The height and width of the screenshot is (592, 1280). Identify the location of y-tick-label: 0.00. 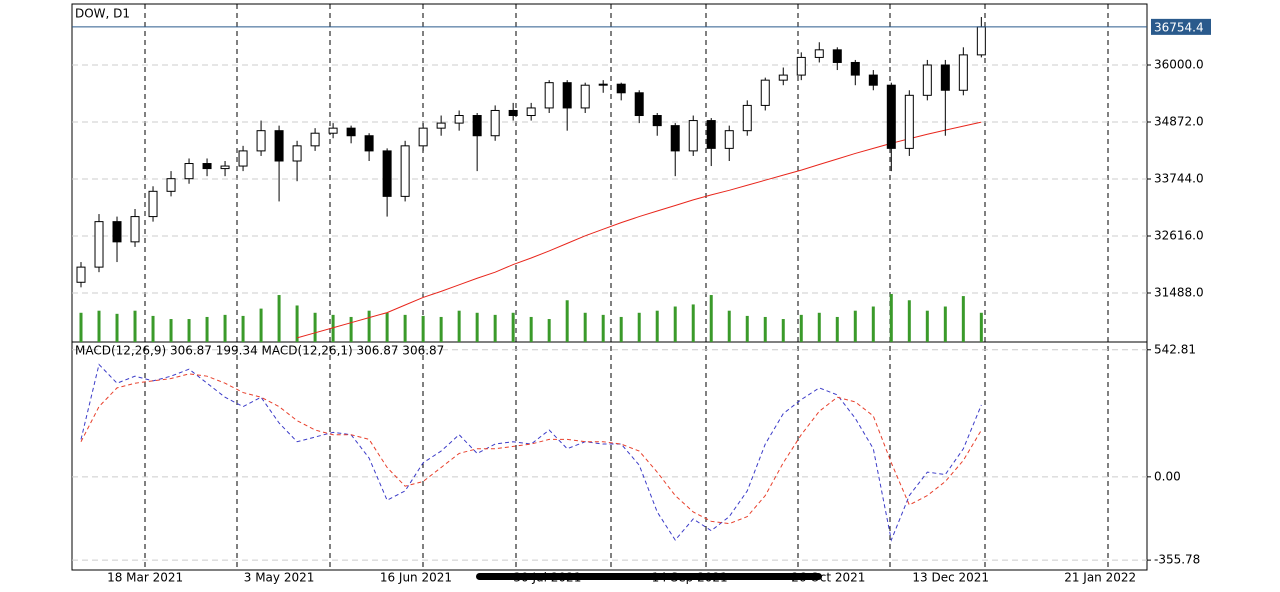
(1167, 476).